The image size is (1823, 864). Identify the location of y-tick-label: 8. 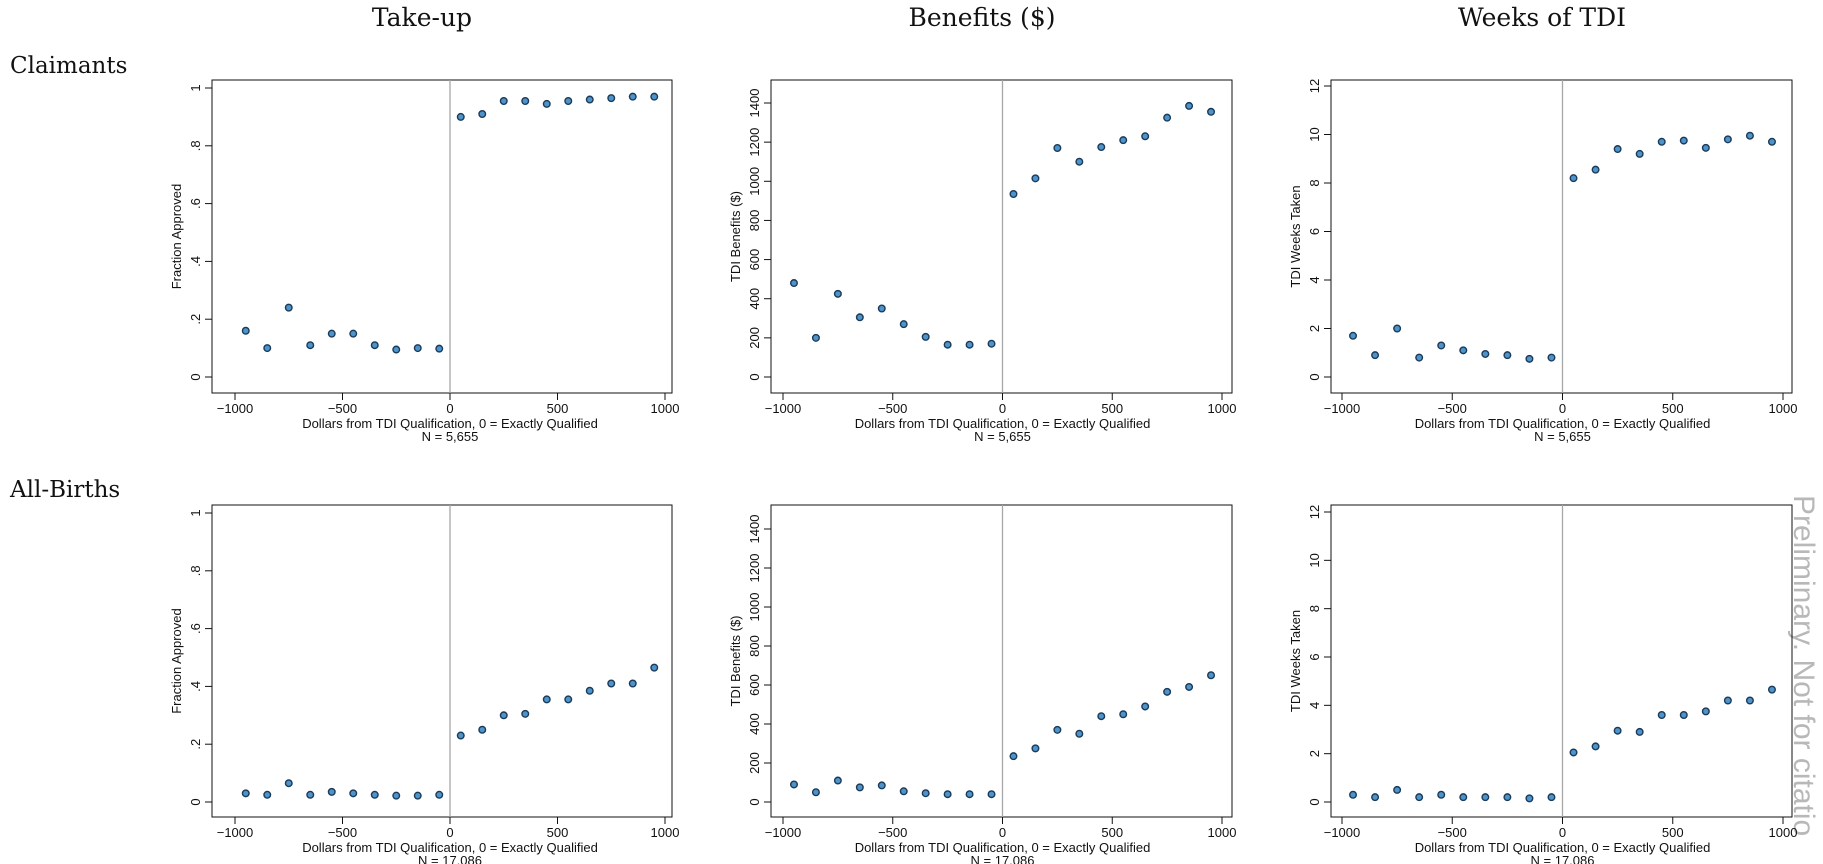
(1314, 182).